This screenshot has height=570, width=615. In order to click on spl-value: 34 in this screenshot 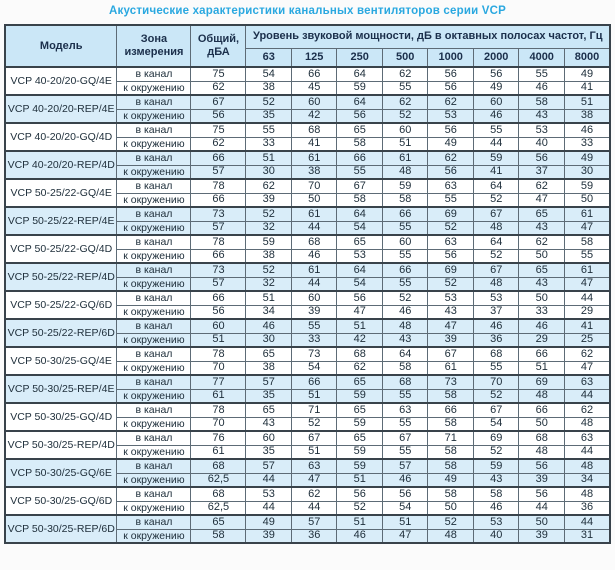, I will do `click(268, 312)`.